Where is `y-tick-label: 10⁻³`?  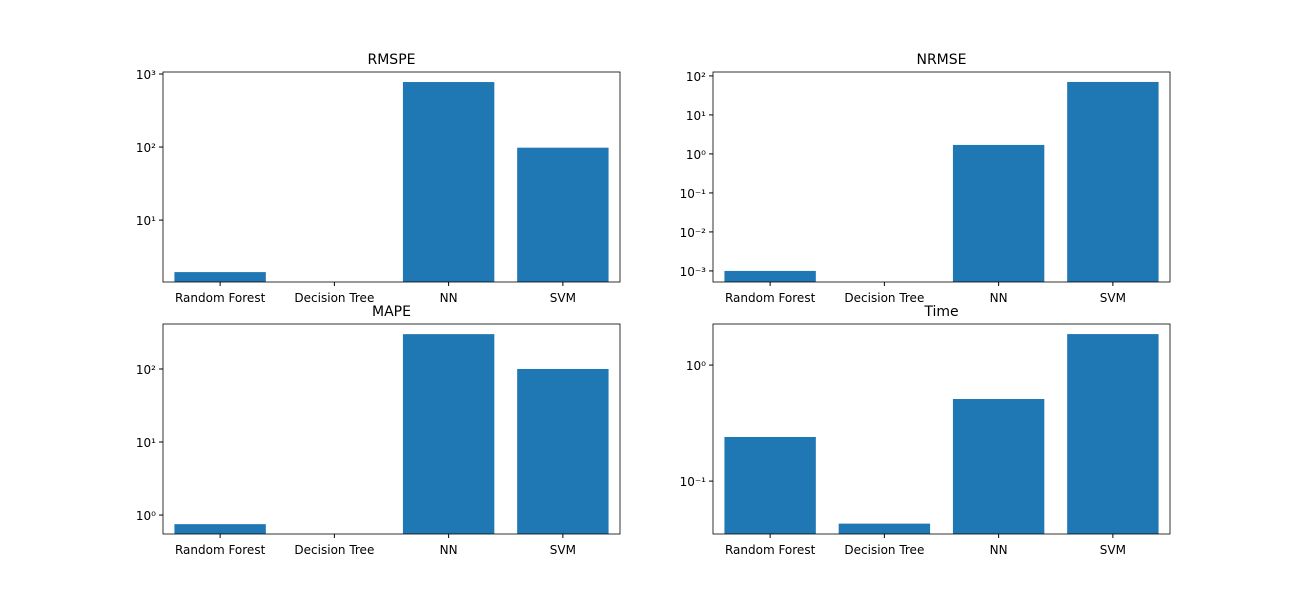 y-tick-label: 10⁻³ is located at coordinates (693, 272).